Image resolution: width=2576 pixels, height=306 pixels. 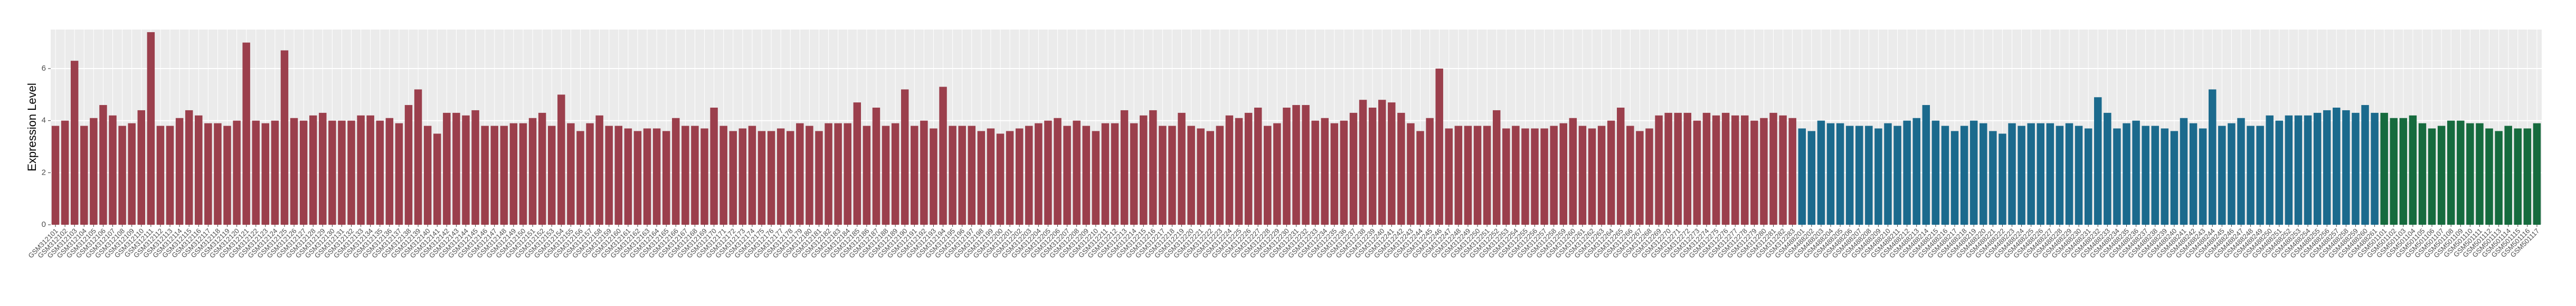 I want to click on y-tick-label: 0, so click(x=44, y=225).